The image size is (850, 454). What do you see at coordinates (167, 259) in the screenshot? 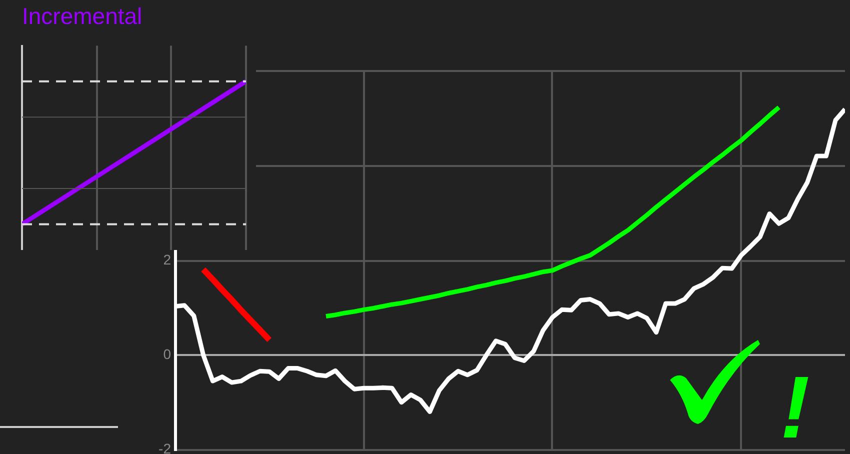
I see `y-tick-label: 2` at bounding box center [167, 259].